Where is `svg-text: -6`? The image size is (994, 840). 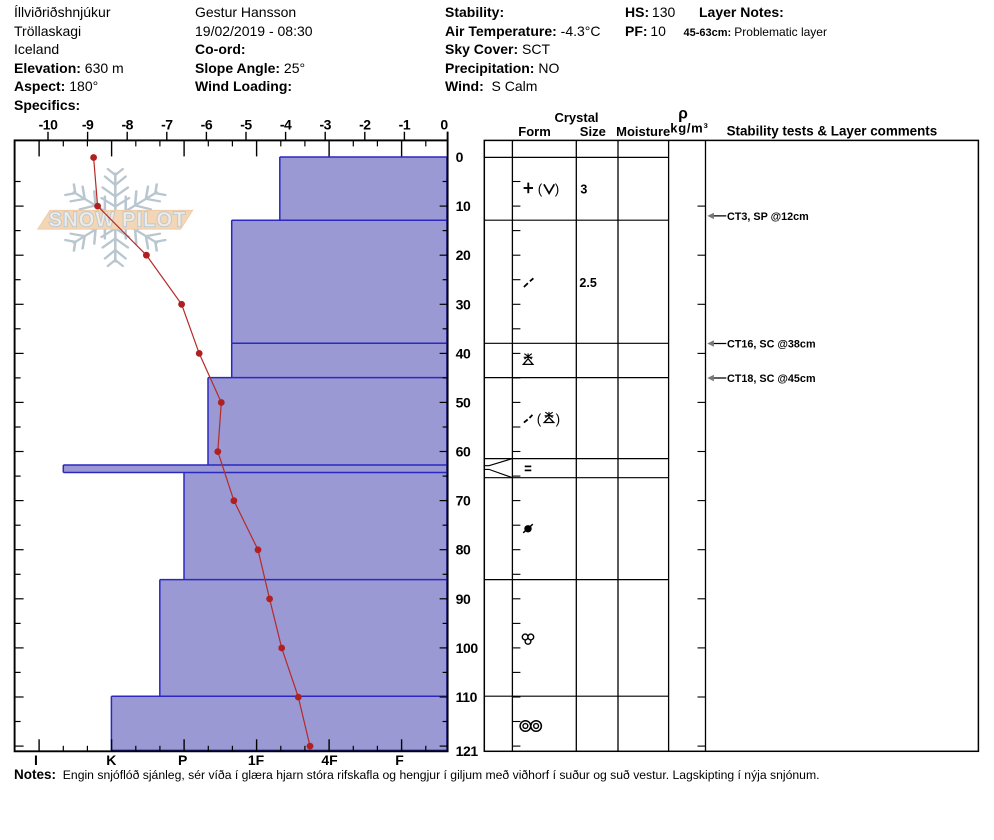 svg-text: -6 is located at coordinates (207, 125).